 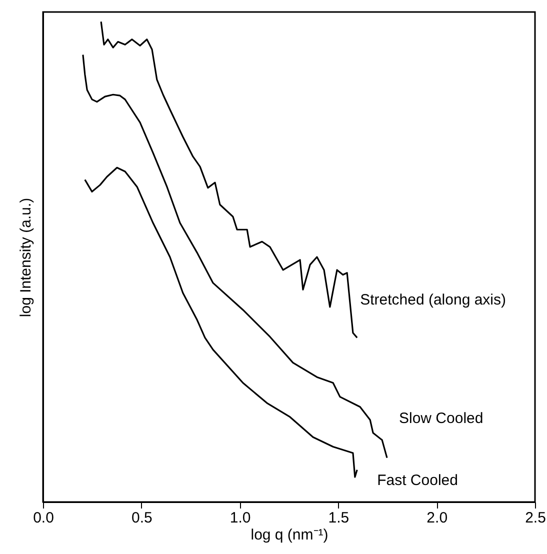 I want to click on x-tick-label: 2.5, so click(x=535, y=518).